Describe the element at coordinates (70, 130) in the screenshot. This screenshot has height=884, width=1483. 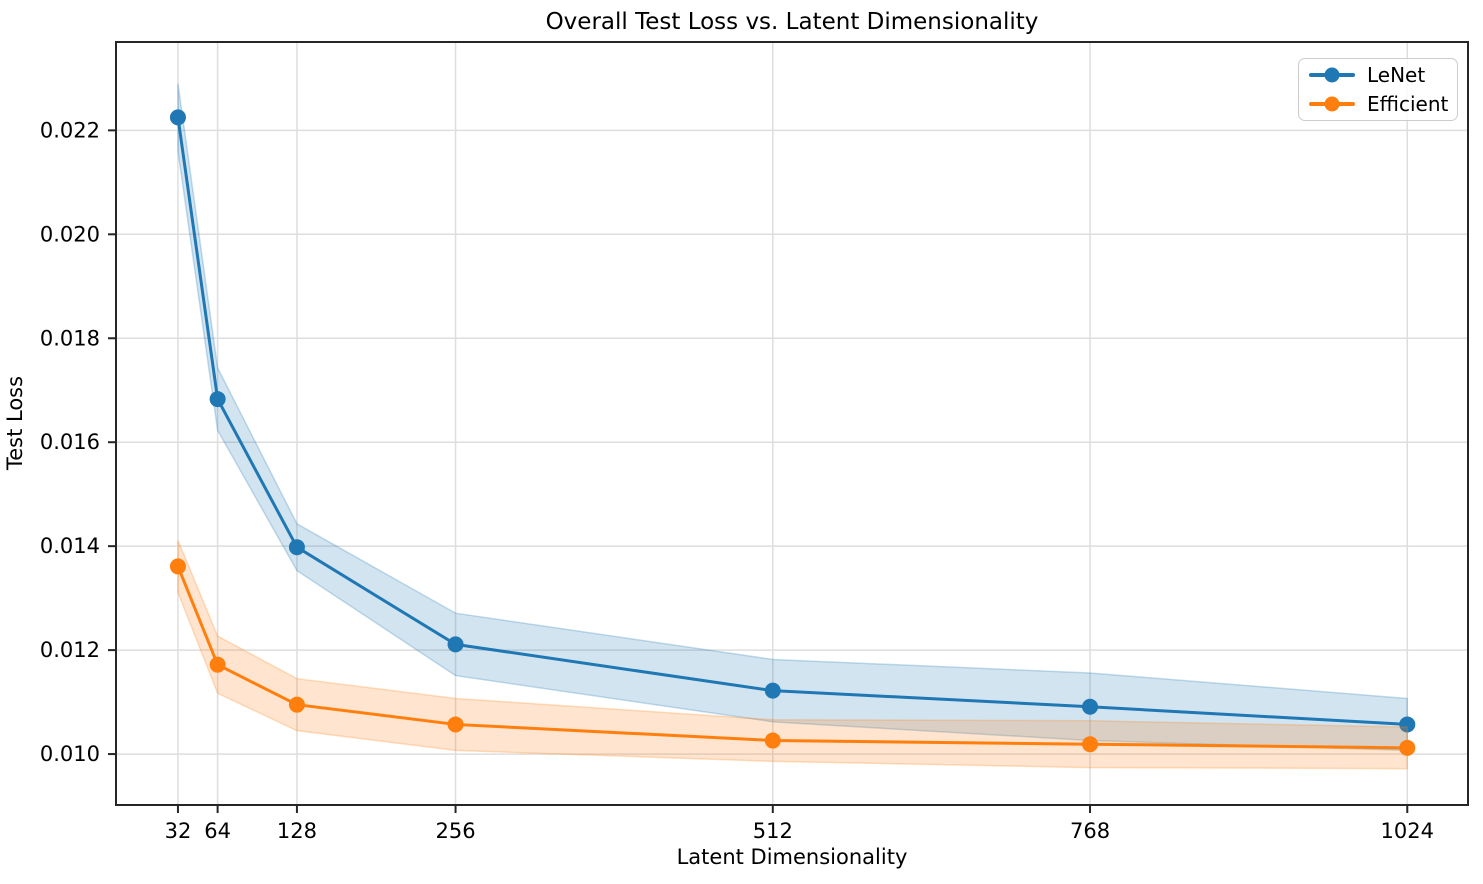
I see `y-tick-label: 0.022` at that location.